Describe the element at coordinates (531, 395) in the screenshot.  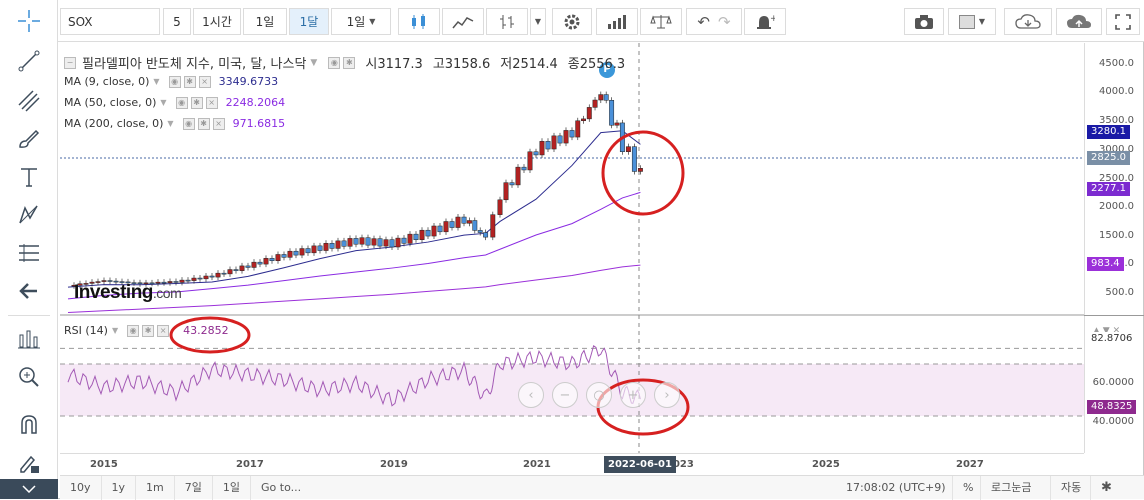
I see `scroll-left-button: ‹` at that location.